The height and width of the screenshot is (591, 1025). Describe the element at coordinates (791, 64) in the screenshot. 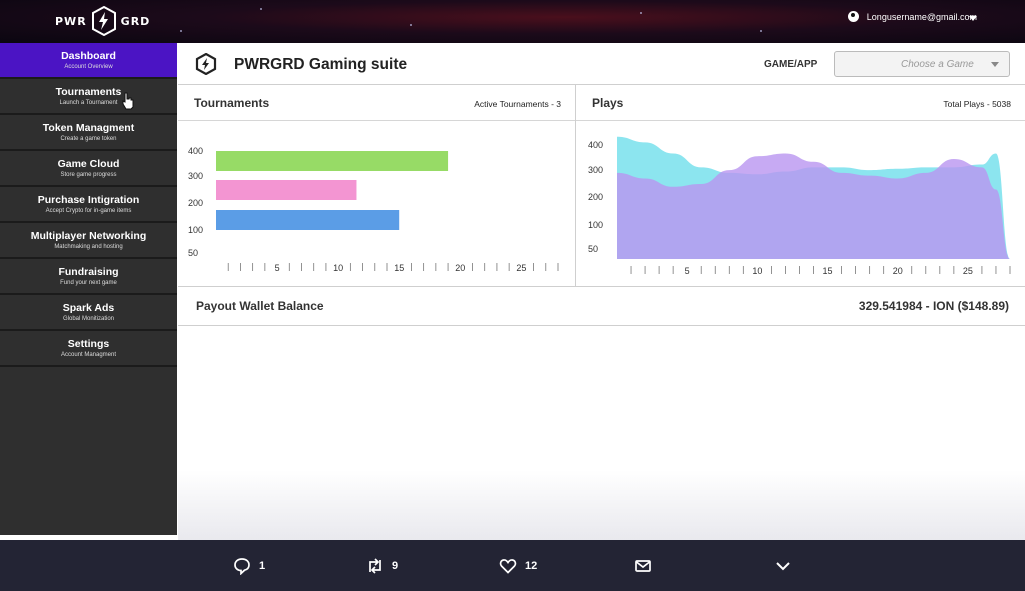

I see `game-select-label: GAME/APP` at that location.